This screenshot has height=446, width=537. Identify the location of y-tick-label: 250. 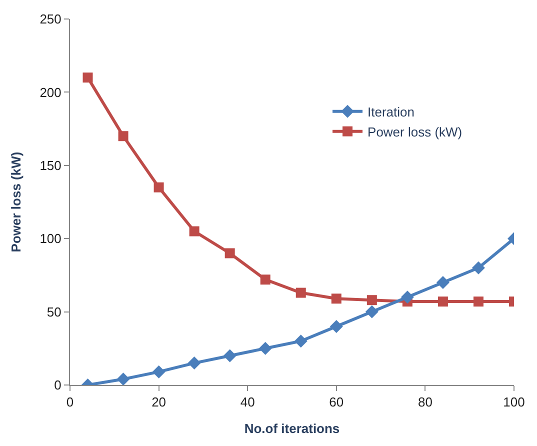
(51, 19).